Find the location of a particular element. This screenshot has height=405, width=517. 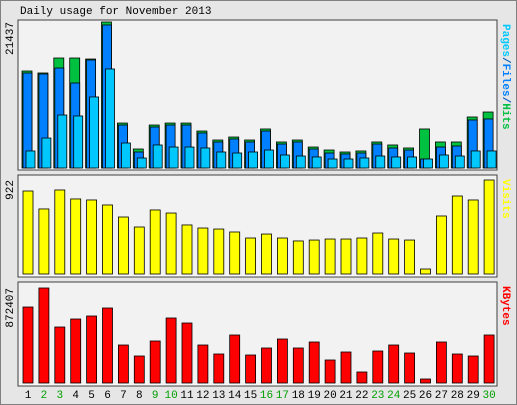

x-tick-label: 11 is located at coordinates (187, 396).